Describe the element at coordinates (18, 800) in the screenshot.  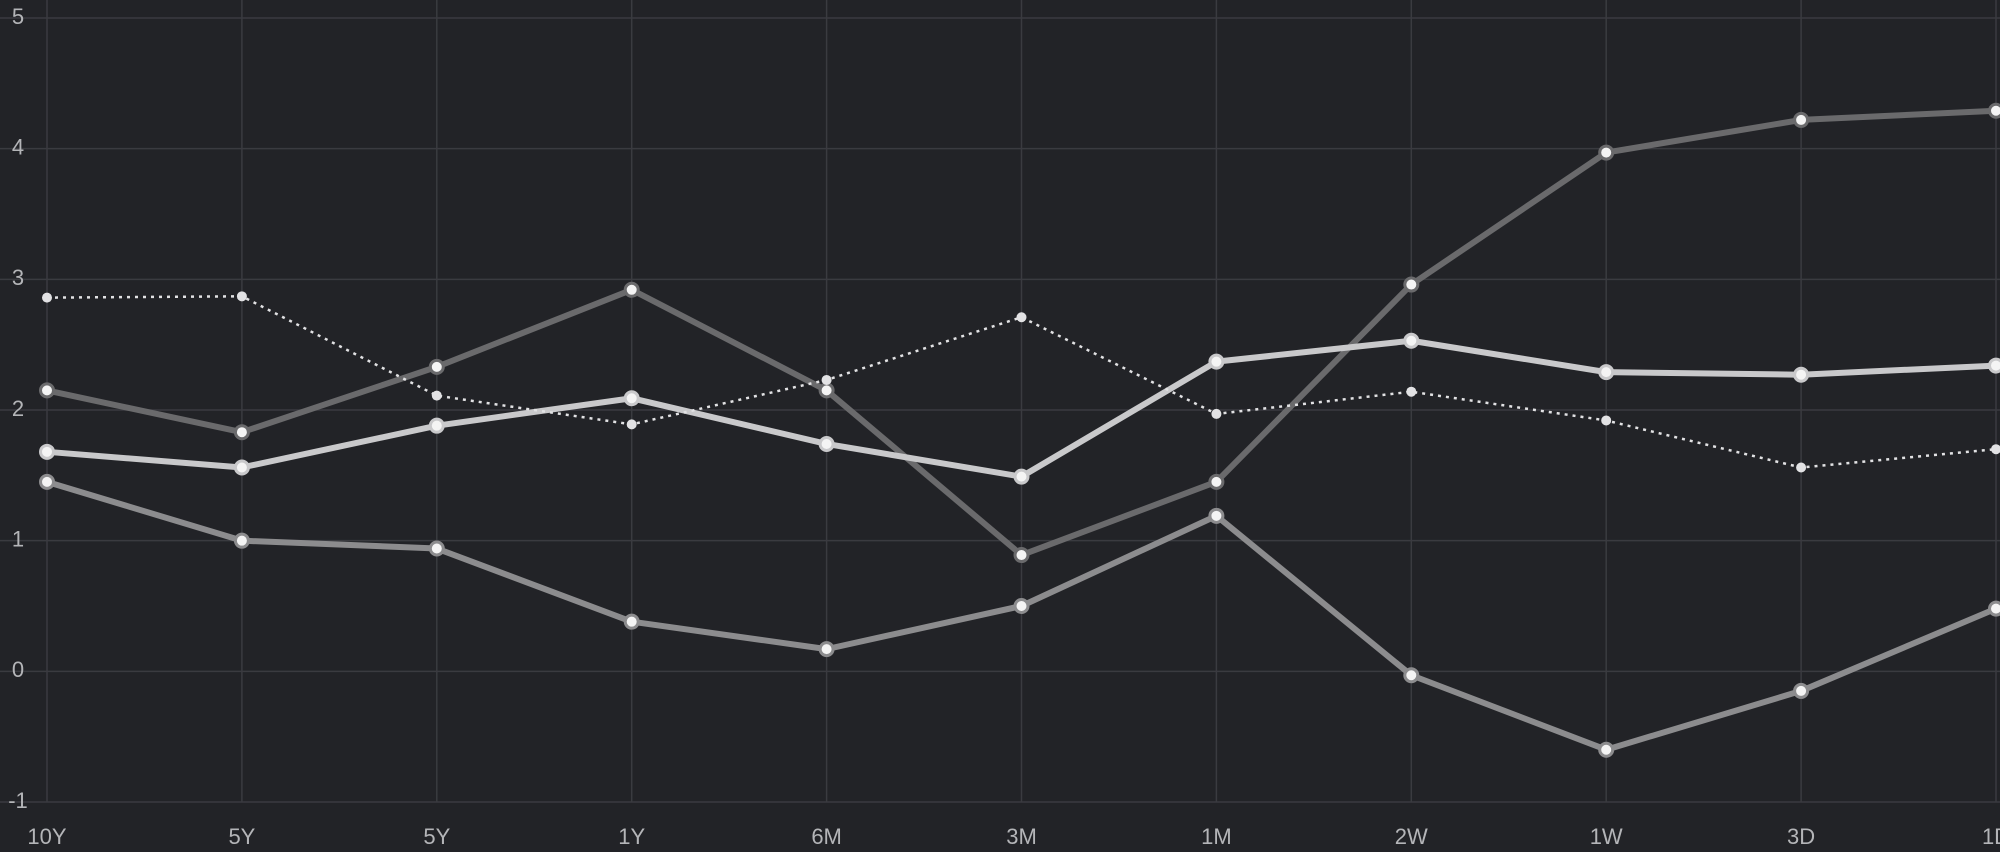
I see `y-tick-label: -1` at that location.